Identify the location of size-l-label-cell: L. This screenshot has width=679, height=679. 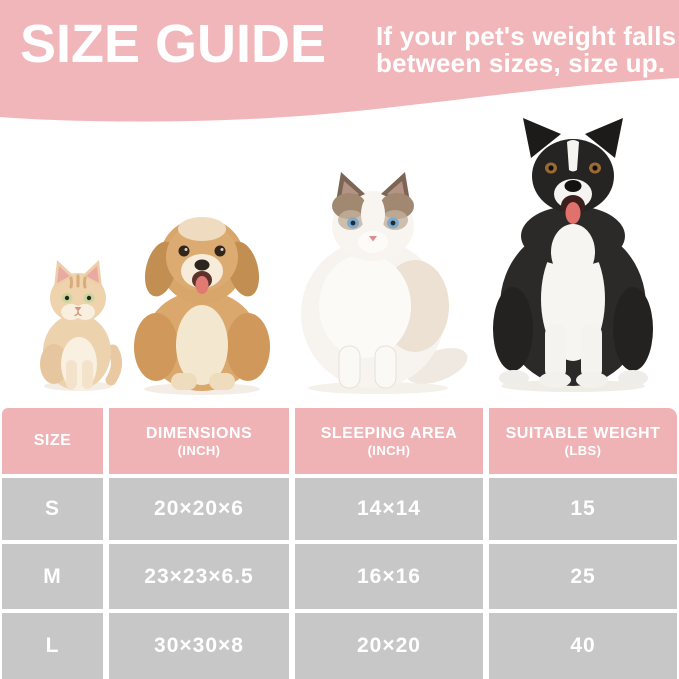
(52, 646).